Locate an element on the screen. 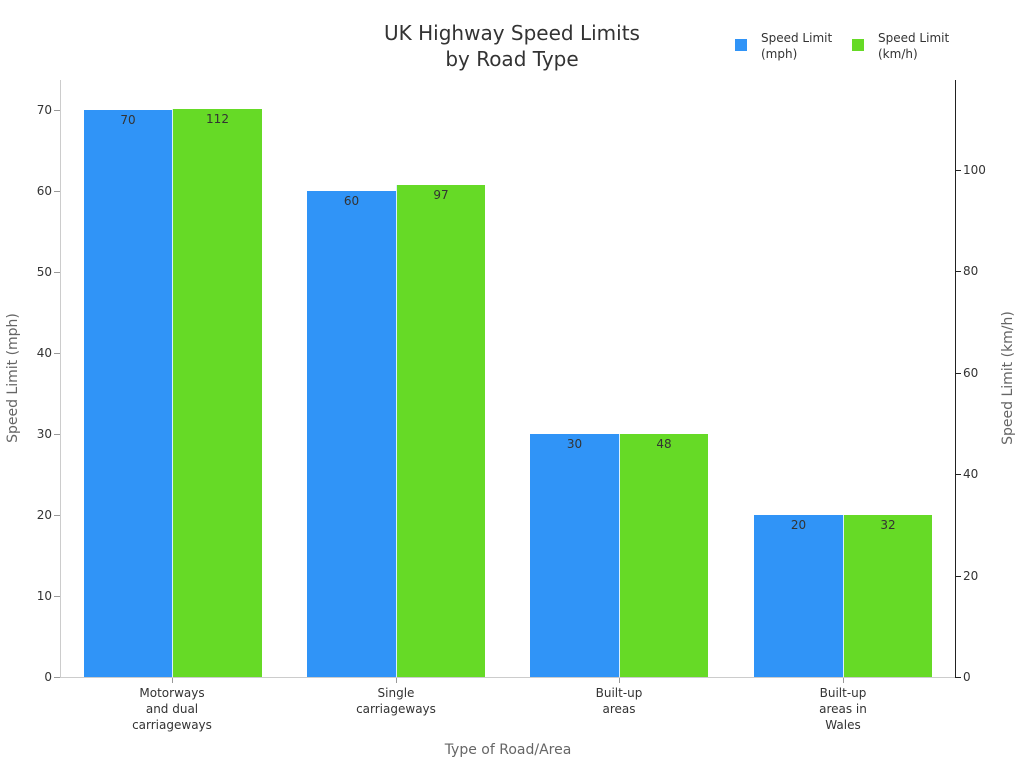  bar-kmh-single: 97 is located at coordinates (440, 431).